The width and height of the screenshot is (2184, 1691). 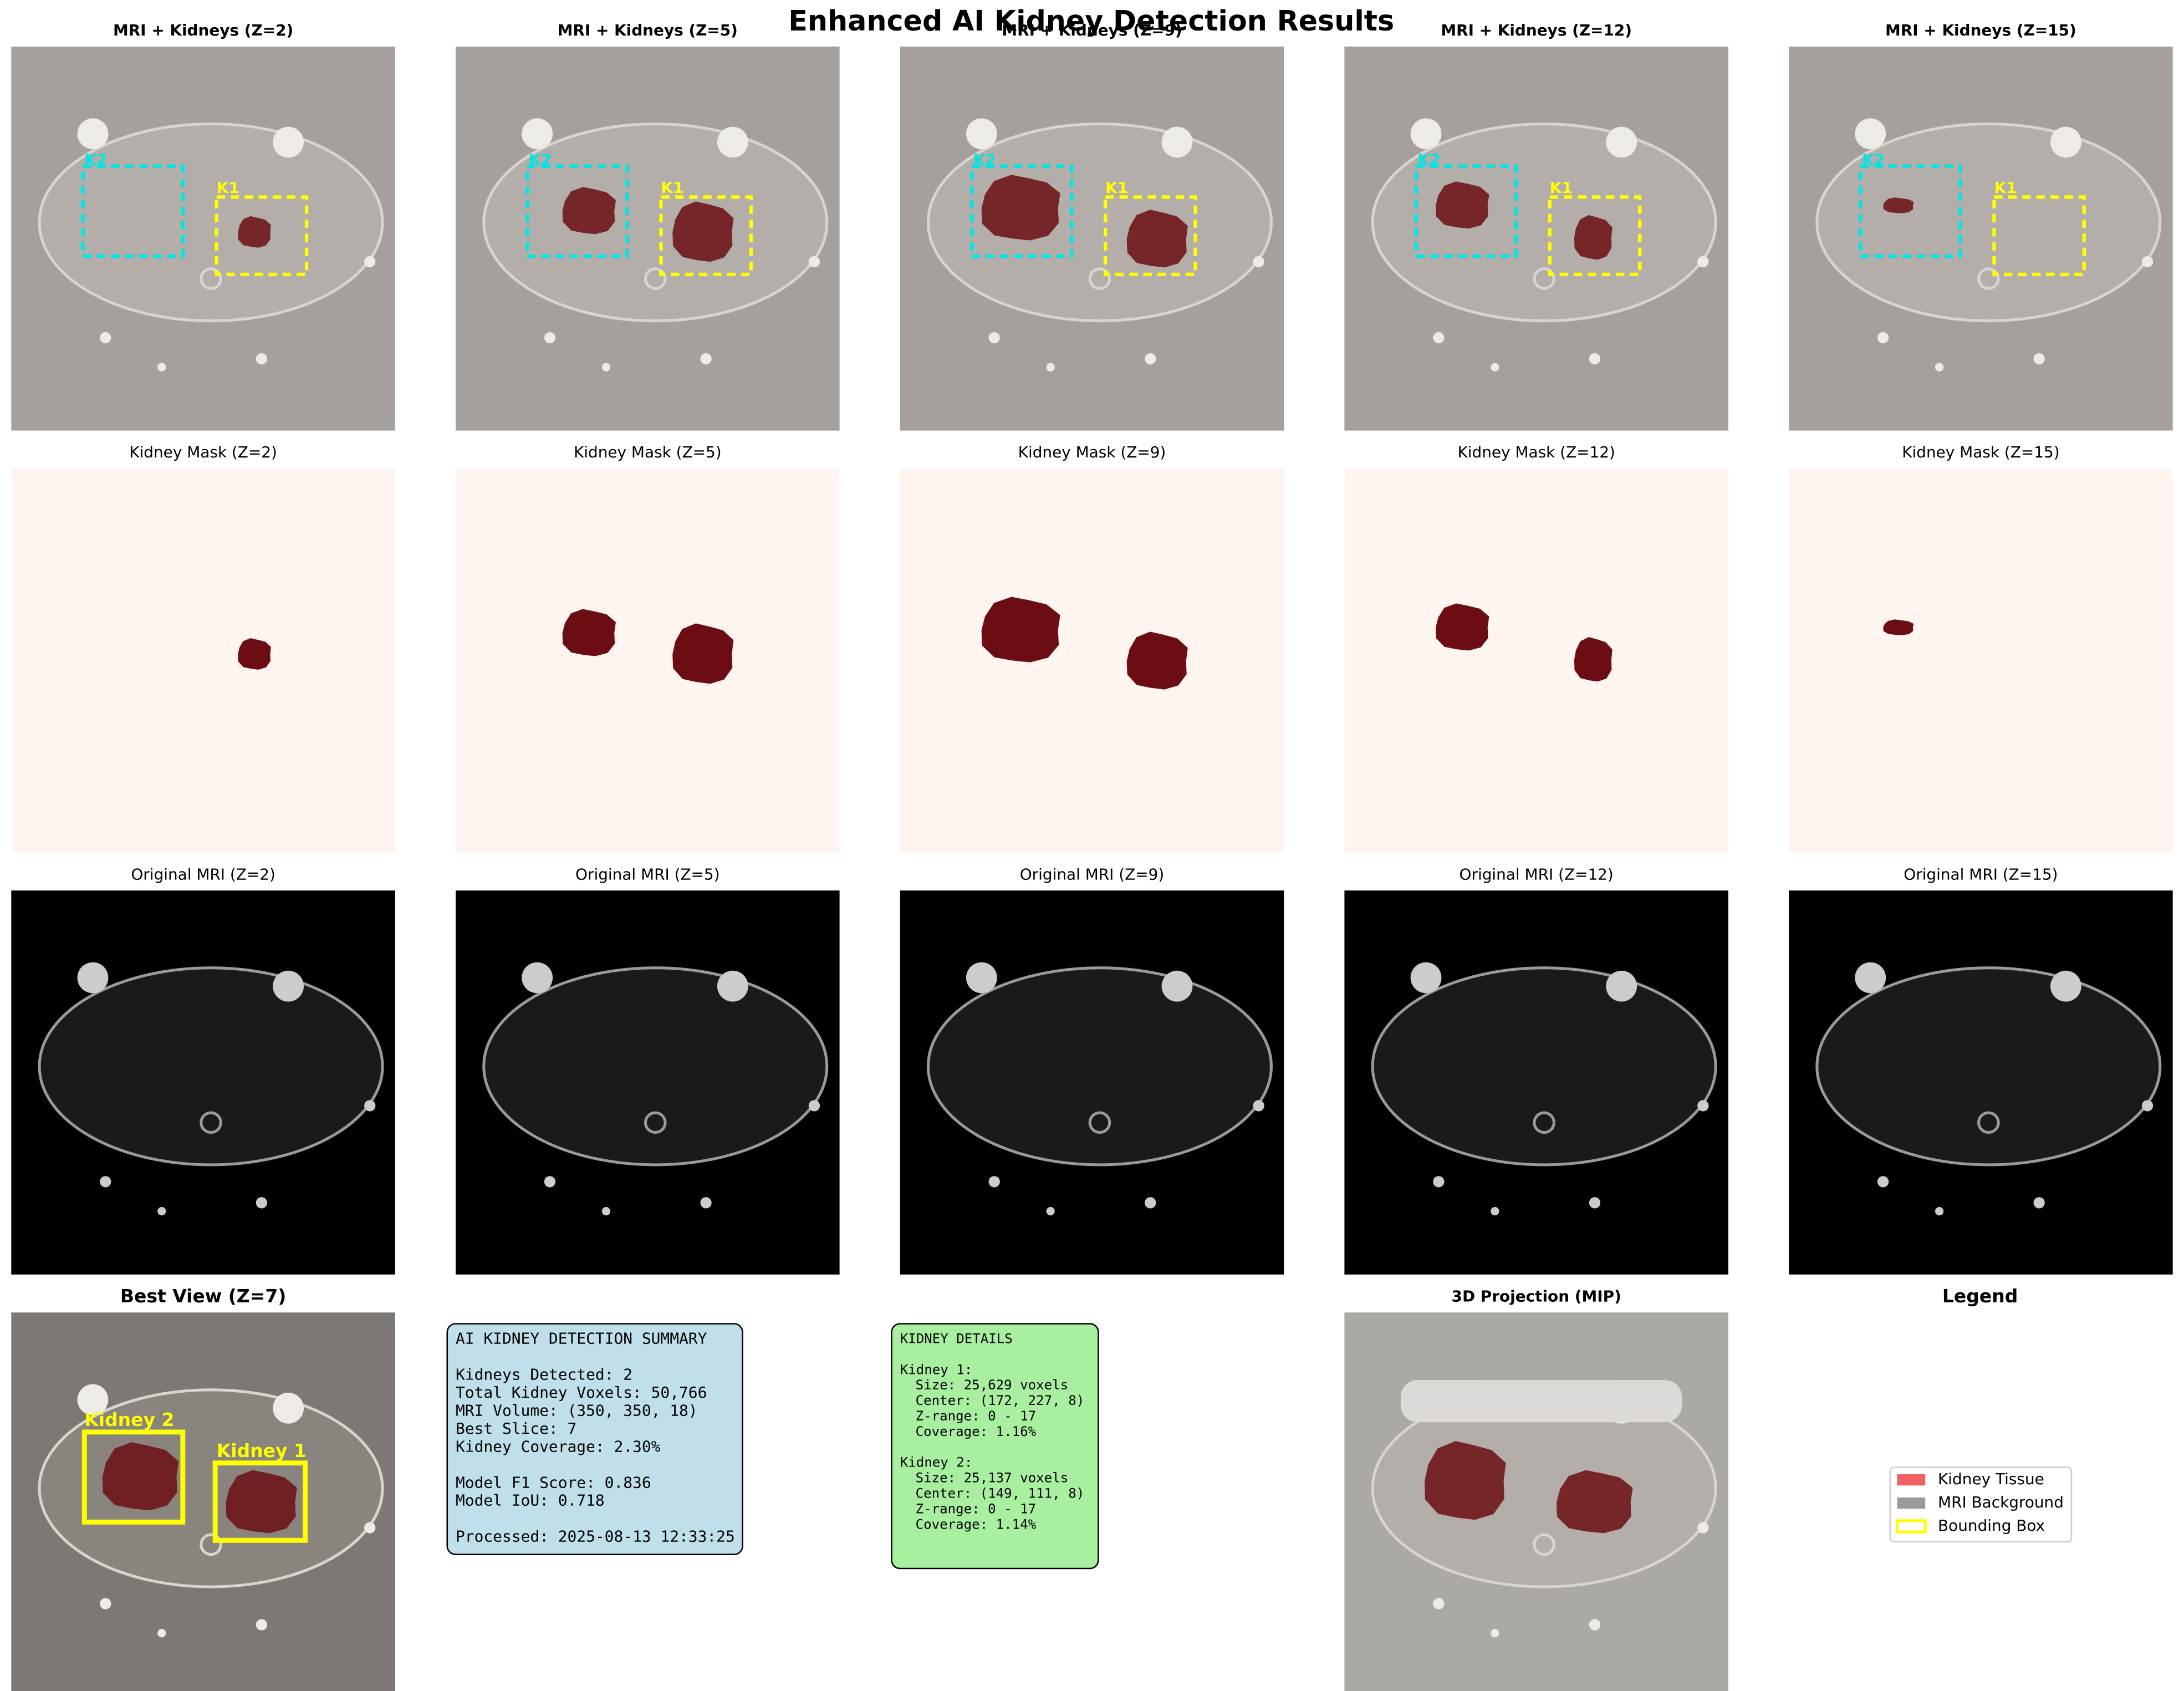 What do you see at coordinates (1000, 1400) in the screenshot?
I see `summary-line: Center: (172, 227, 8)` at bounding box center [1000, 1400].